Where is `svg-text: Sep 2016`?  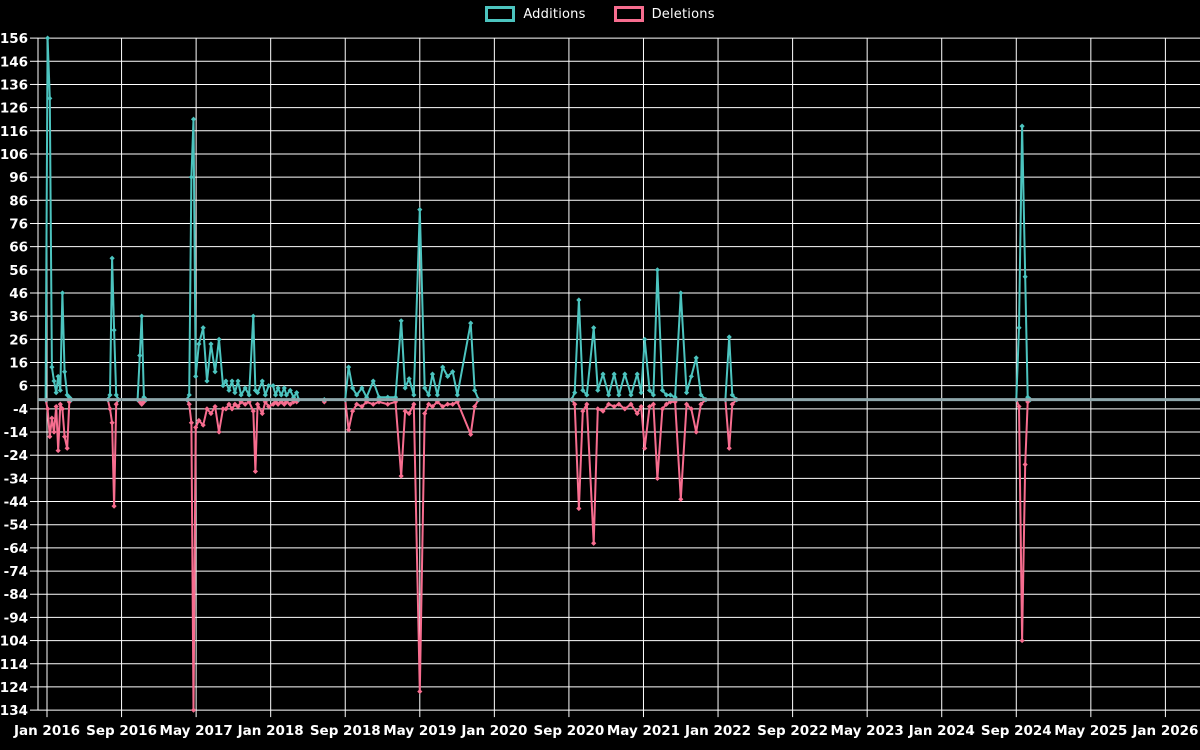
svg-text: Sep 2016 is located at coordinates (121, 731).